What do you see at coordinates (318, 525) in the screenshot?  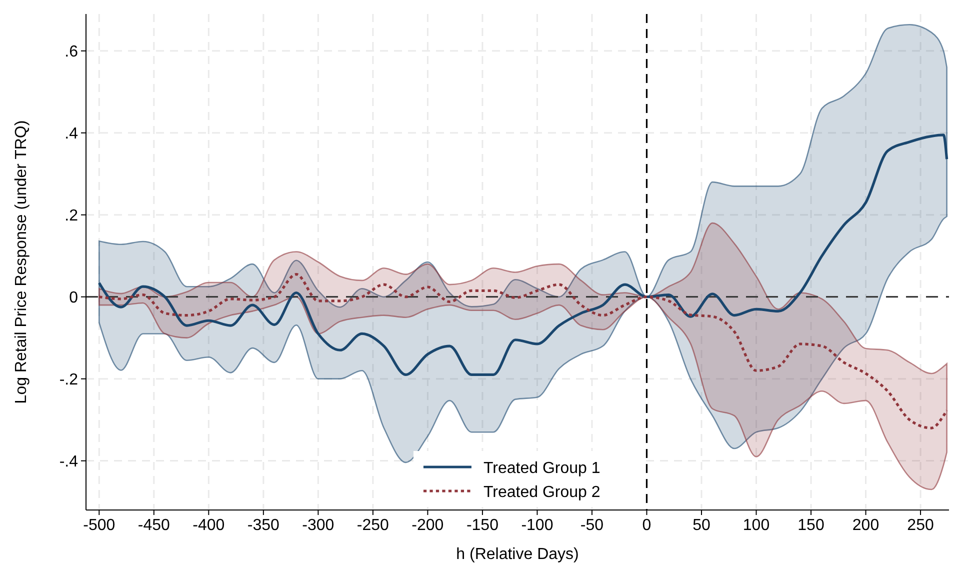 I see `x-tick-label: -300` at bounding box center [318, 525].